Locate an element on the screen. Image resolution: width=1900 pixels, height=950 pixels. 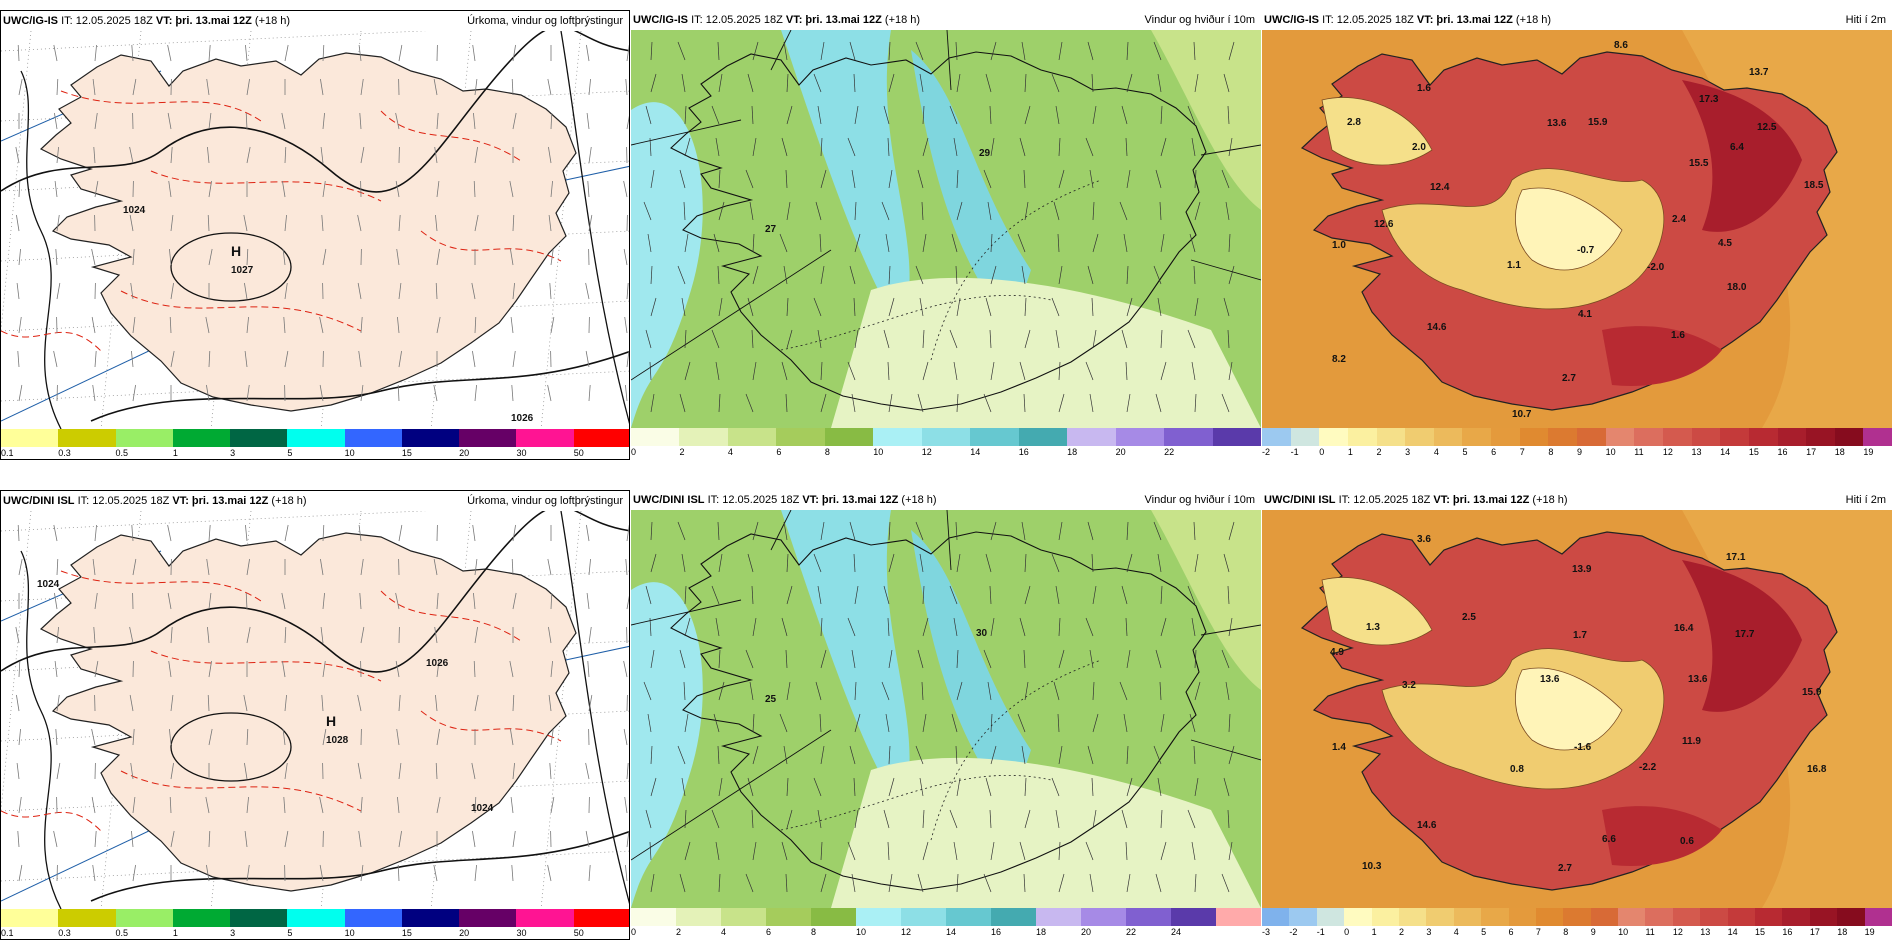
legend-tick: 50 is located at coordinates (578, 933).